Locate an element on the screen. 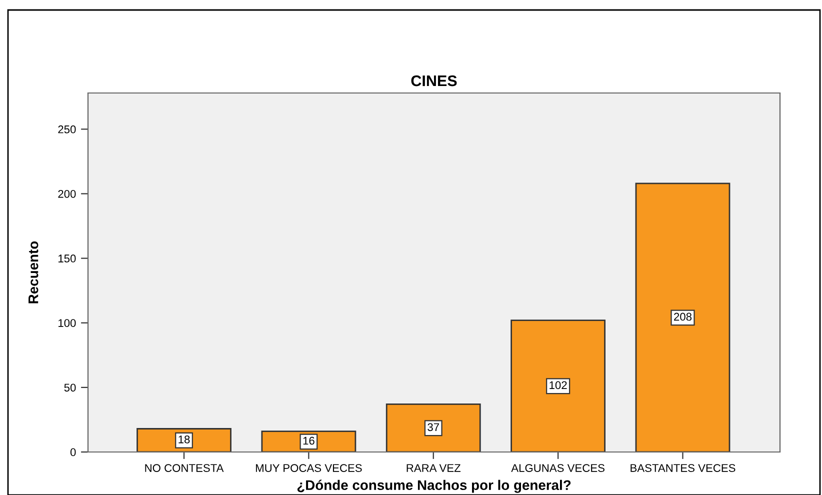 The width and height of the screenshot is (822, 495). y-axis-title: Recuento is located at coordinates (33, 272).